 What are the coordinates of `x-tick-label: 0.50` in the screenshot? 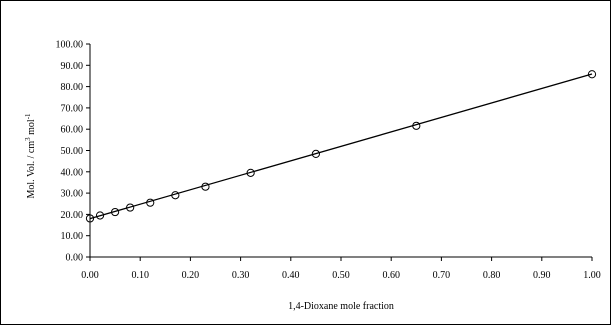 It's located at (341, 275).